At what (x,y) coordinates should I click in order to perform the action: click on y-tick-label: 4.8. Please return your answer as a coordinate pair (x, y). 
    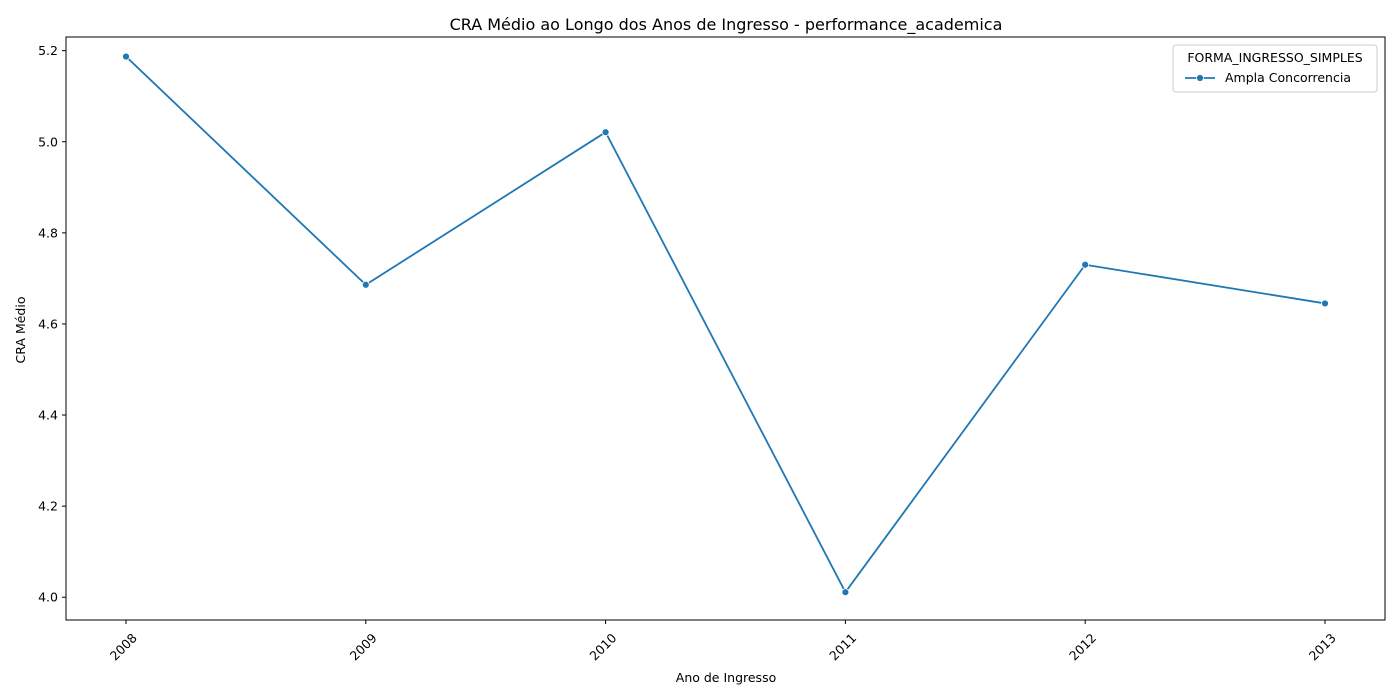
    Looking at the image, I should click on (48, 232).